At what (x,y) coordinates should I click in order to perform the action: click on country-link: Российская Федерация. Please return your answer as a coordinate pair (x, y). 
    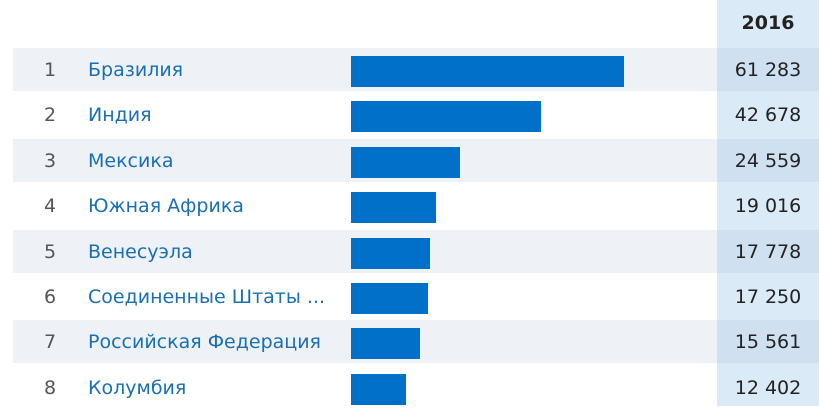
    Looking at the image, I should click on (204, 341).